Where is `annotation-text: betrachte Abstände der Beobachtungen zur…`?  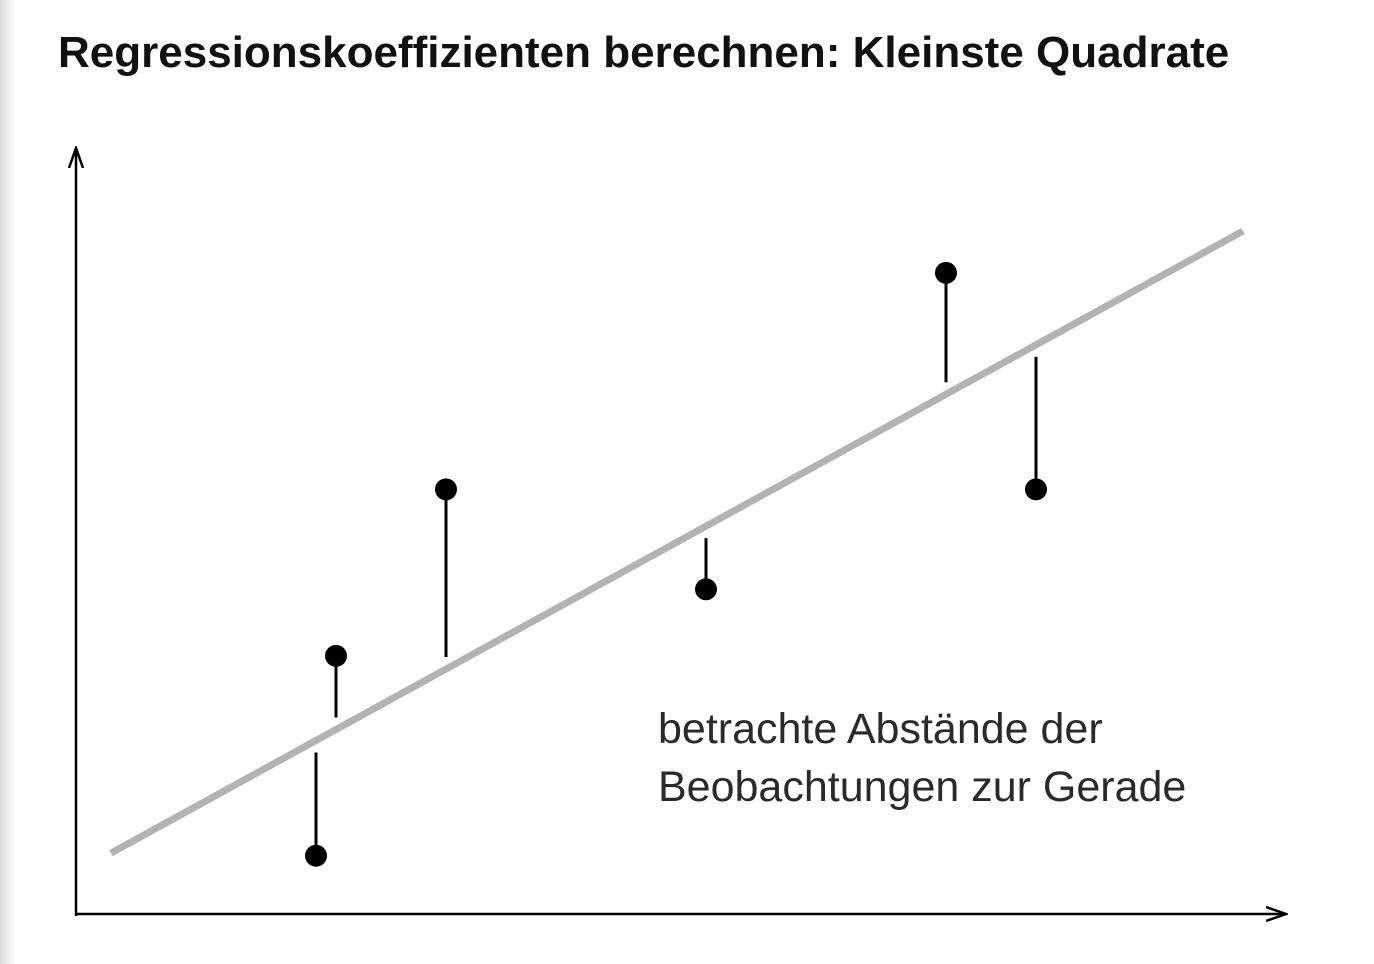
annotation-text: betrachte Abstände der Beobachtungen zur… is located at coordinates (922, 758).